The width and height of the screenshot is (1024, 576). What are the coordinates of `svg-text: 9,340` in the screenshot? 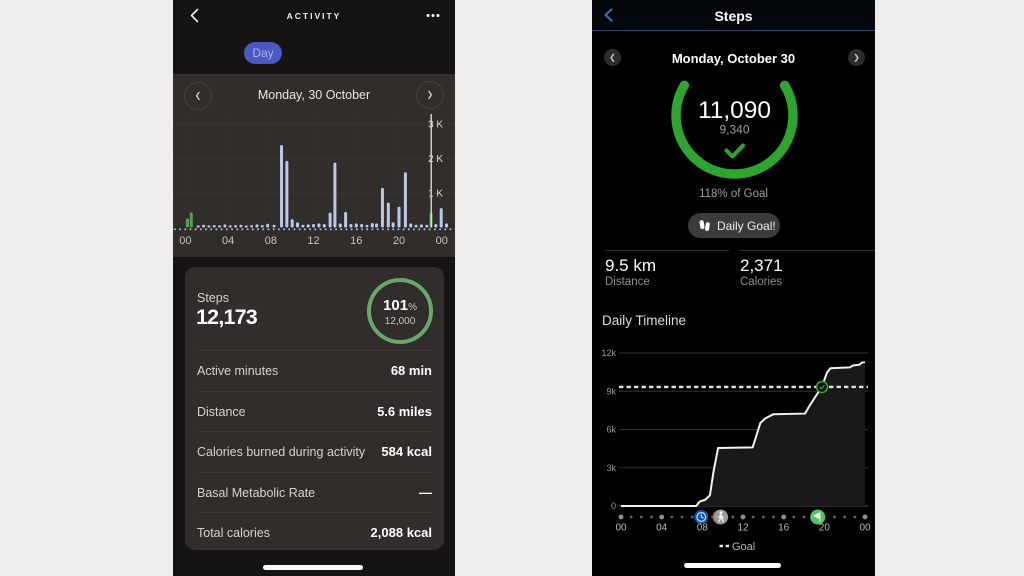 It's located at (734, 129).